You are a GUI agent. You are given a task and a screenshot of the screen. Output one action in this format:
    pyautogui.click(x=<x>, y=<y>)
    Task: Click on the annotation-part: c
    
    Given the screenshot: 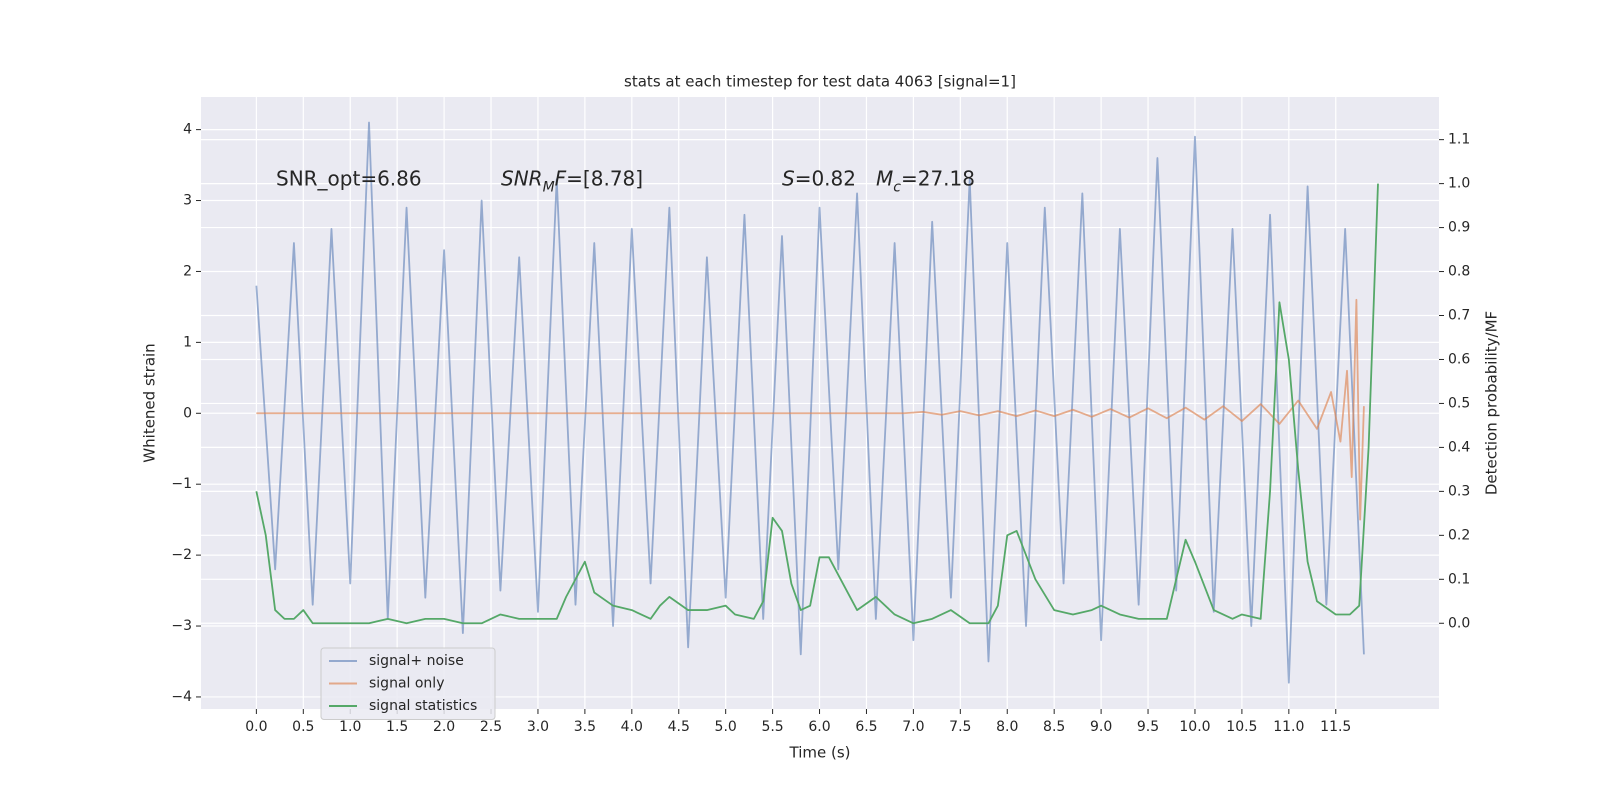 What is the action you would take?
    pyautogui.click(x=897, y=187)
    